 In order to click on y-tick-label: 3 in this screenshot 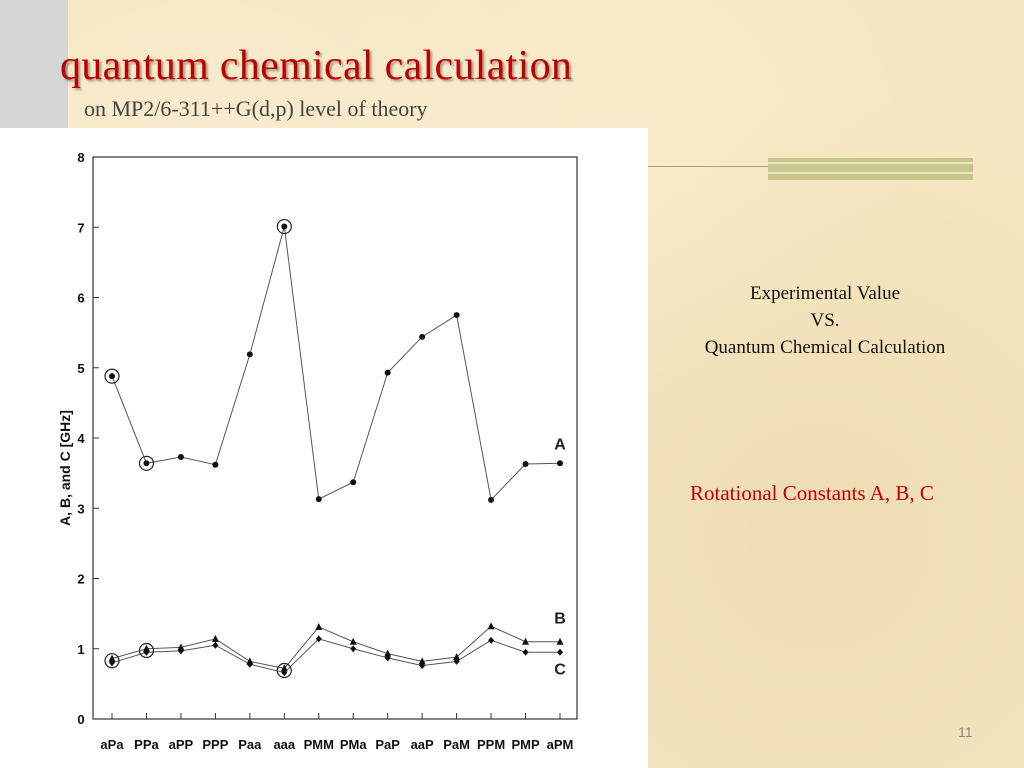, I will do `click(80, 508)`.